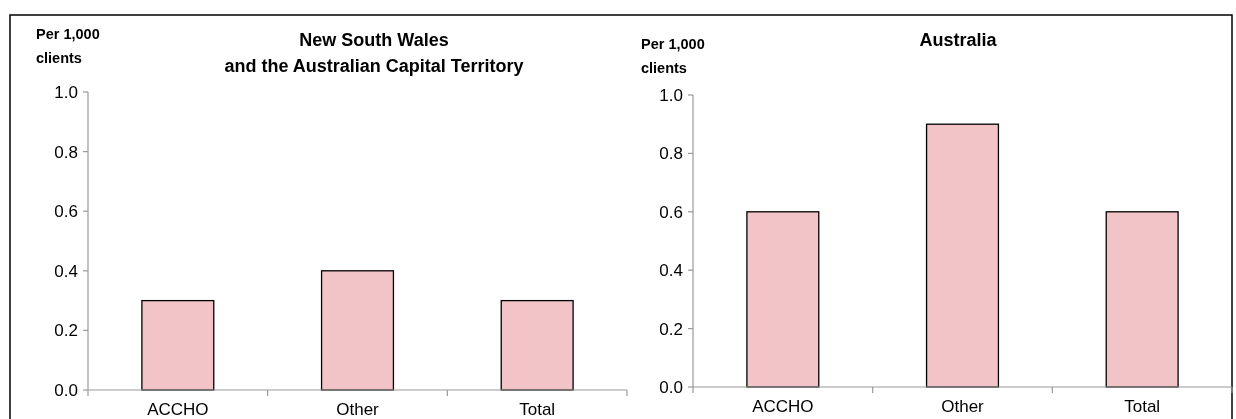 This screenshot has width=1236, height=419. Describe the element at coordinates (958, 40) in the screenshot. I see `chart-title: Australia` at that location.